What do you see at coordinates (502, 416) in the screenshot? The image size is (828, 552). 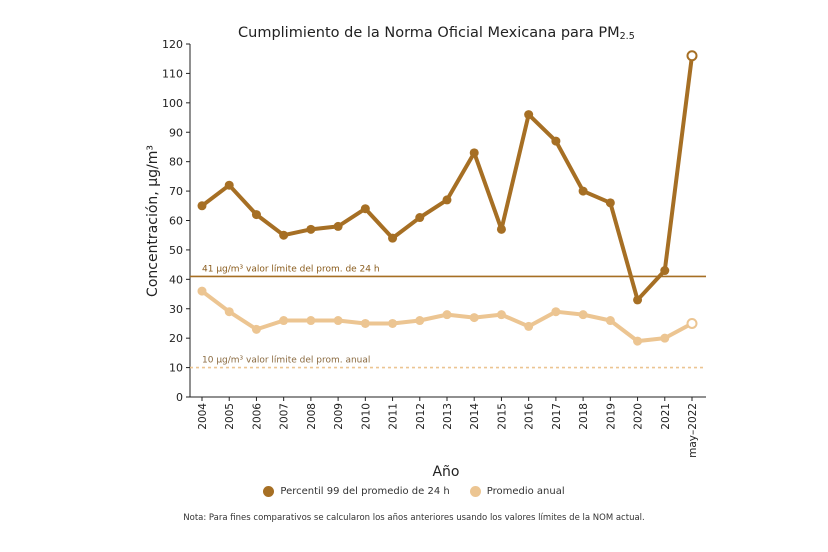 I see `x-tick-label: 2015` at bounding box center [502, 416].